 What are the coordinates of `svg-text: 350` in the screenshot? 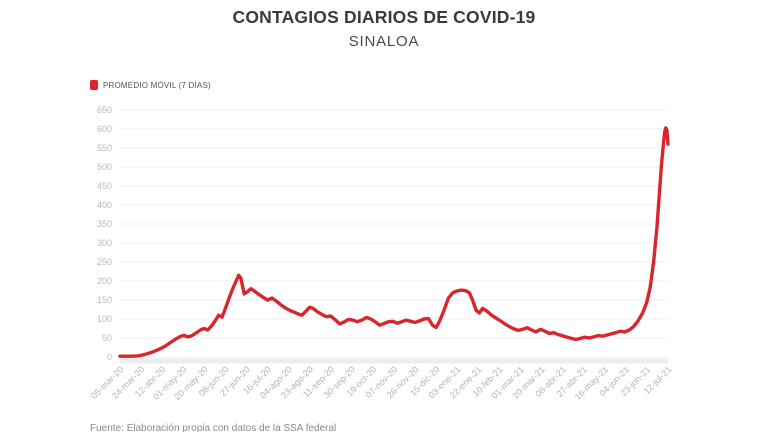 It's located at (104, 224).